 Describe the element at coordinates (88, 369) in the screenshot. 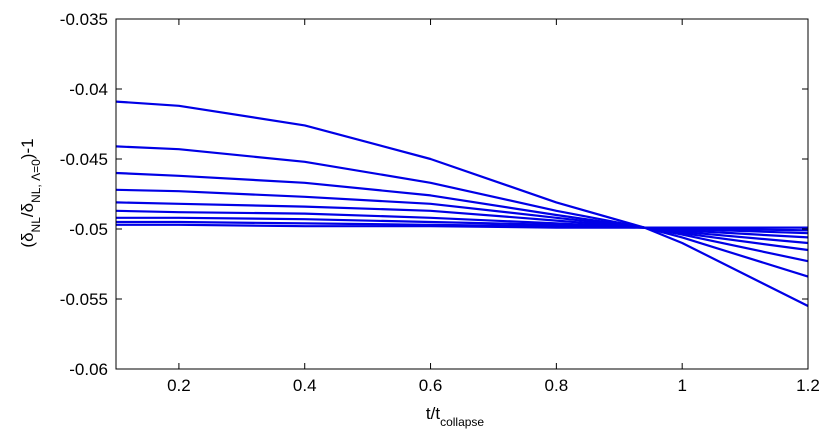

I see `y-tick-label: -0.06` at that location.